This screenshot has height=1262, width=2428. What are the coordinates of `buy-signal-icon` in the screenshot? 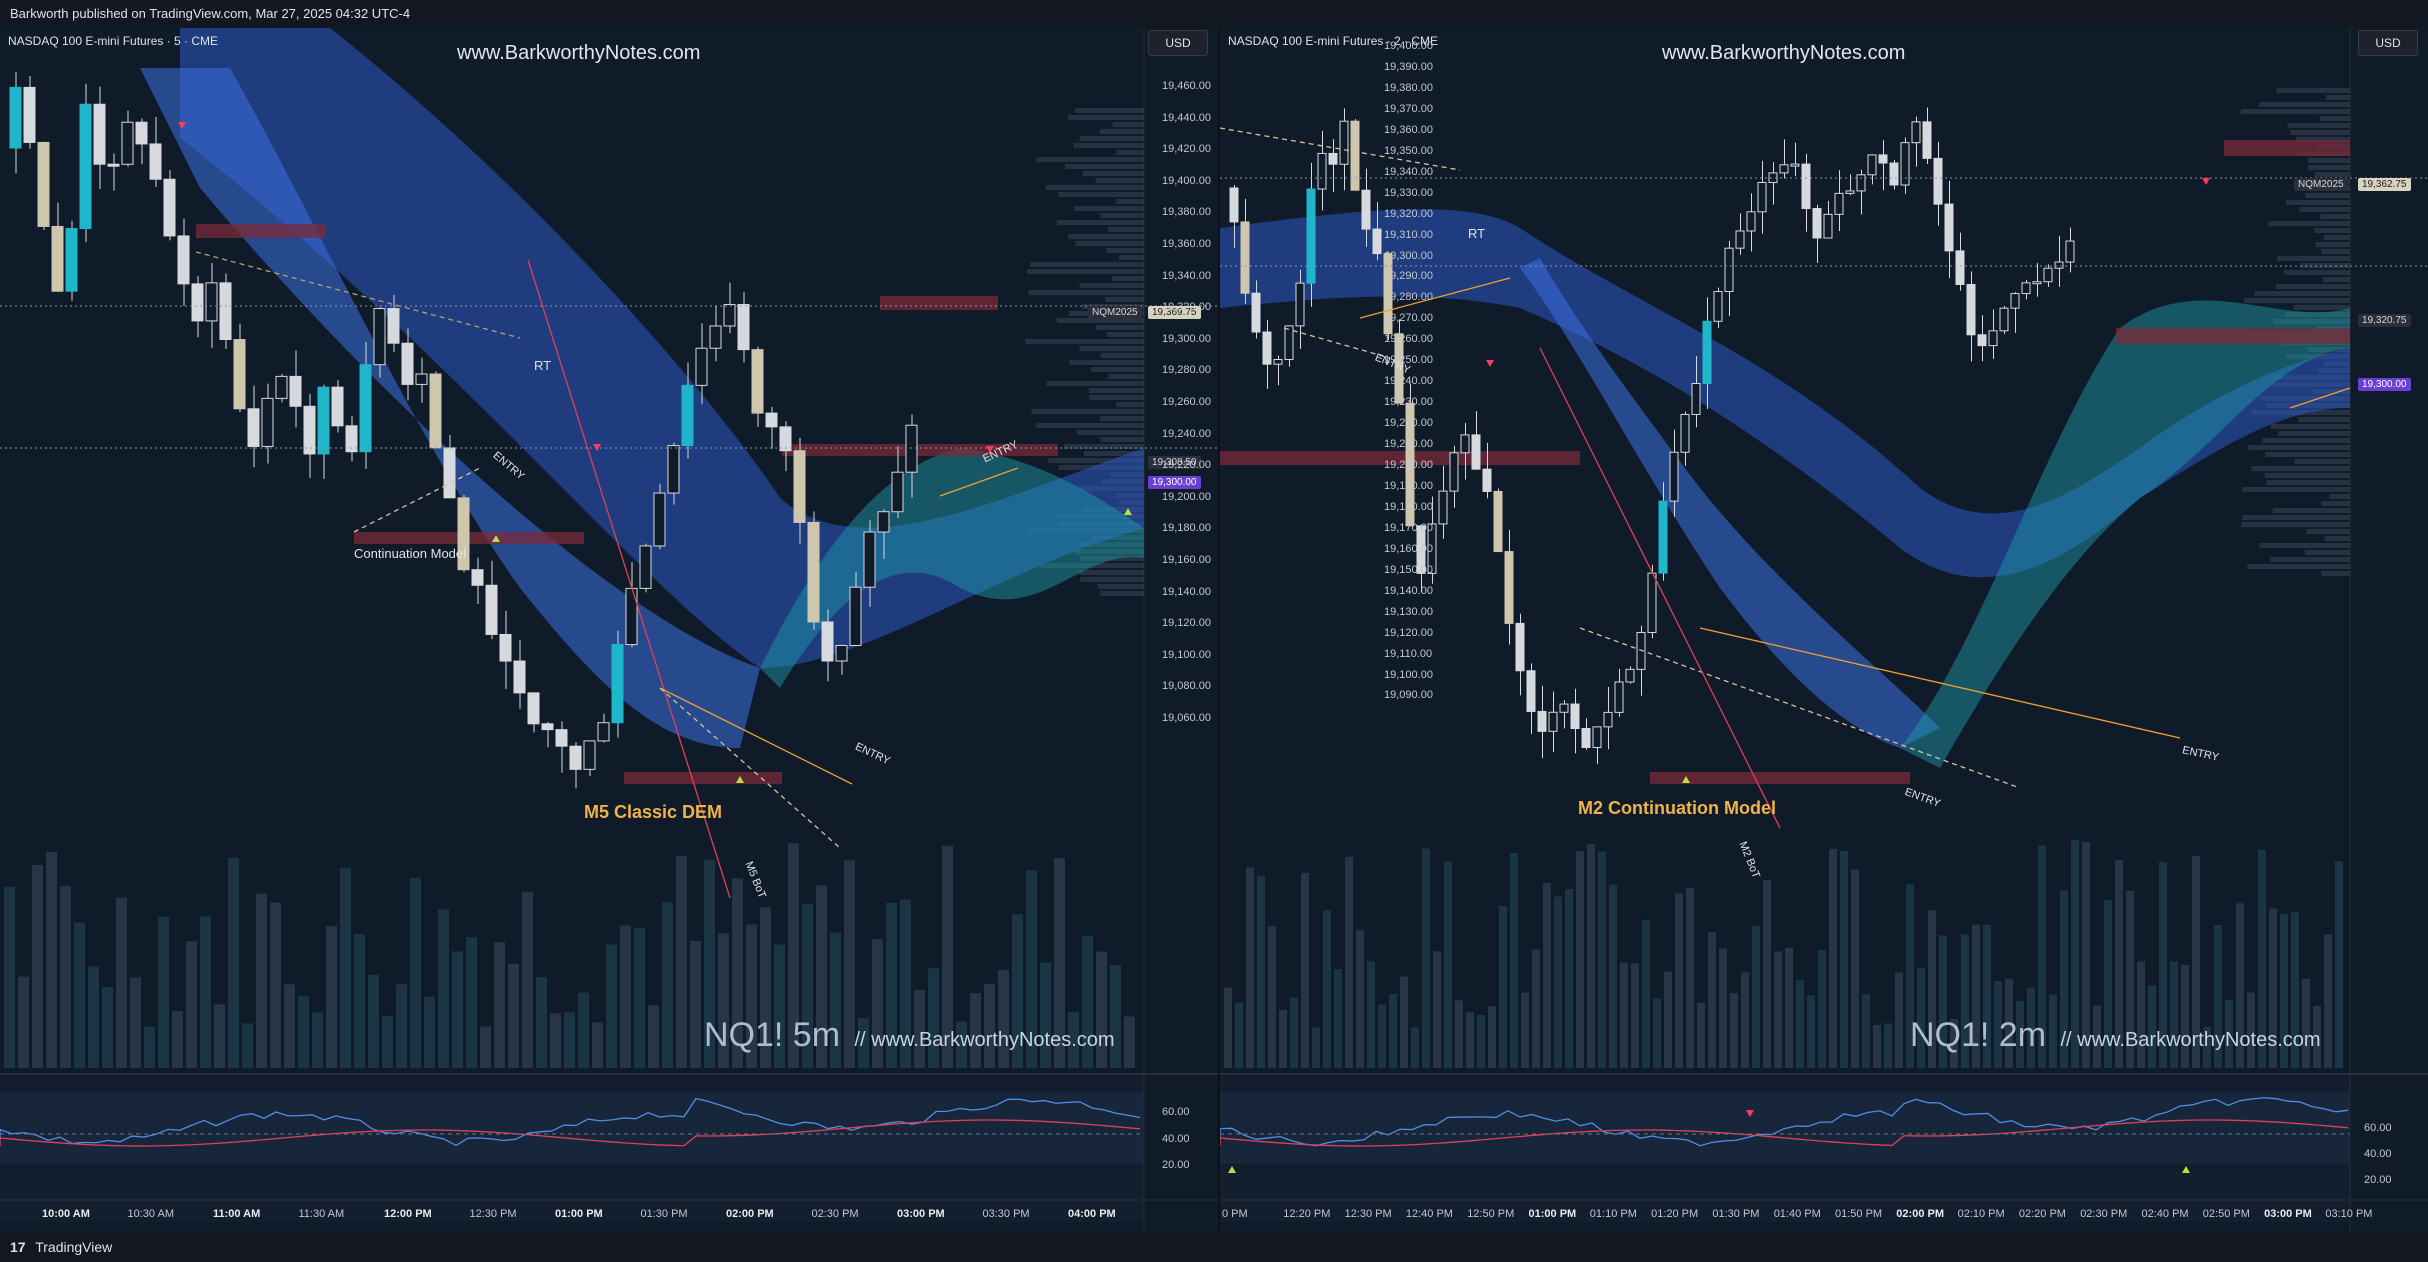 It's located at (1128, 511).